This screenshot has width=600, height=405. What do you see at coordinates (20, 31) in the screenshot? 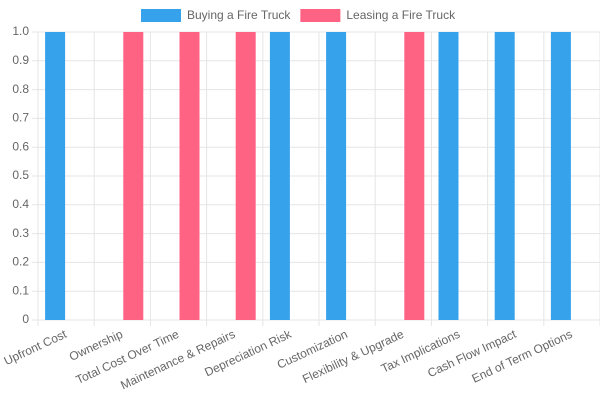
I see `y-tick-label: 1.0` at bounding box center [20, 31].